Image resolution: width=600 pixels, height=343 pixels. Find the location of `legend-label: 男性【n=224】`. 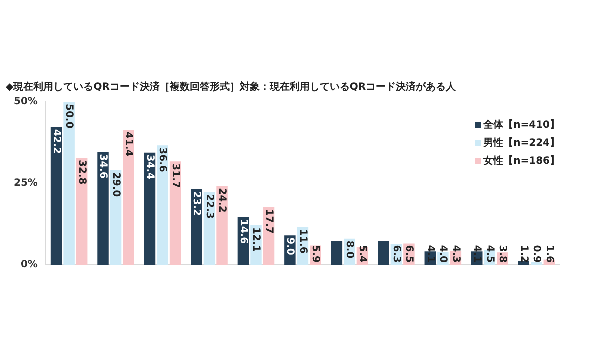

legend-label: 男性【n=224】 is located at coordinates (522, 143).